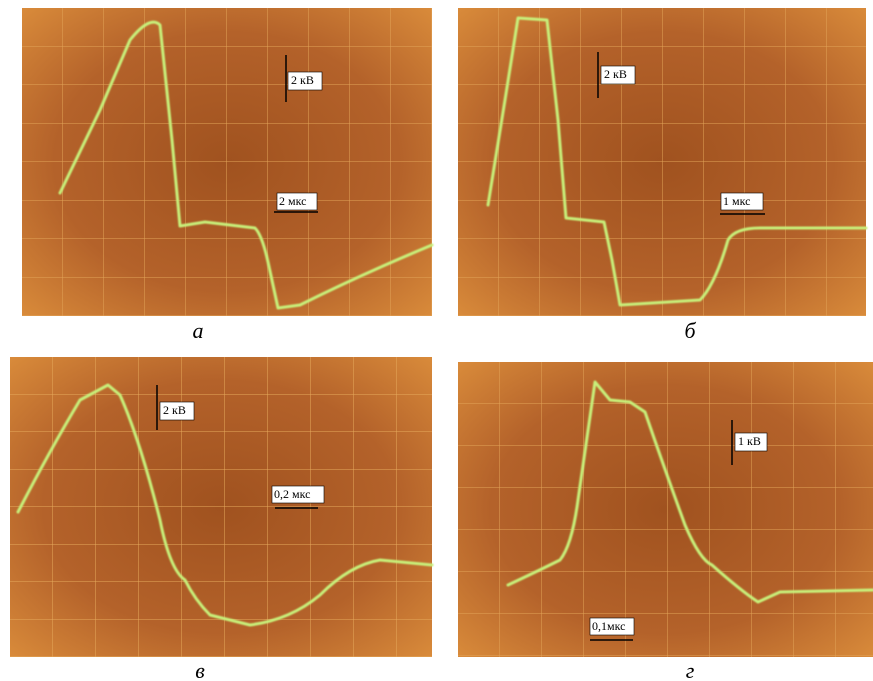 This screenshot has width=873, height=681. Describe the element at coordinates (689, 492) in the screenshot. I see `waveform` at that location.